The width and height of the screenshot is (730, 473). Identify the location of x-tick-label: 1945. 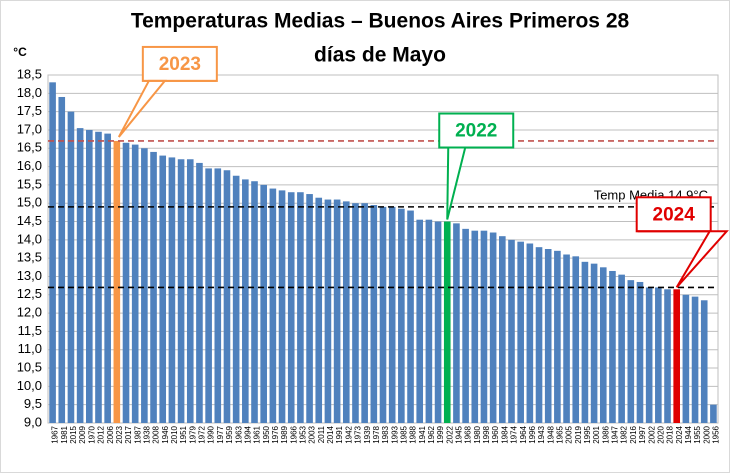
(459, 434).